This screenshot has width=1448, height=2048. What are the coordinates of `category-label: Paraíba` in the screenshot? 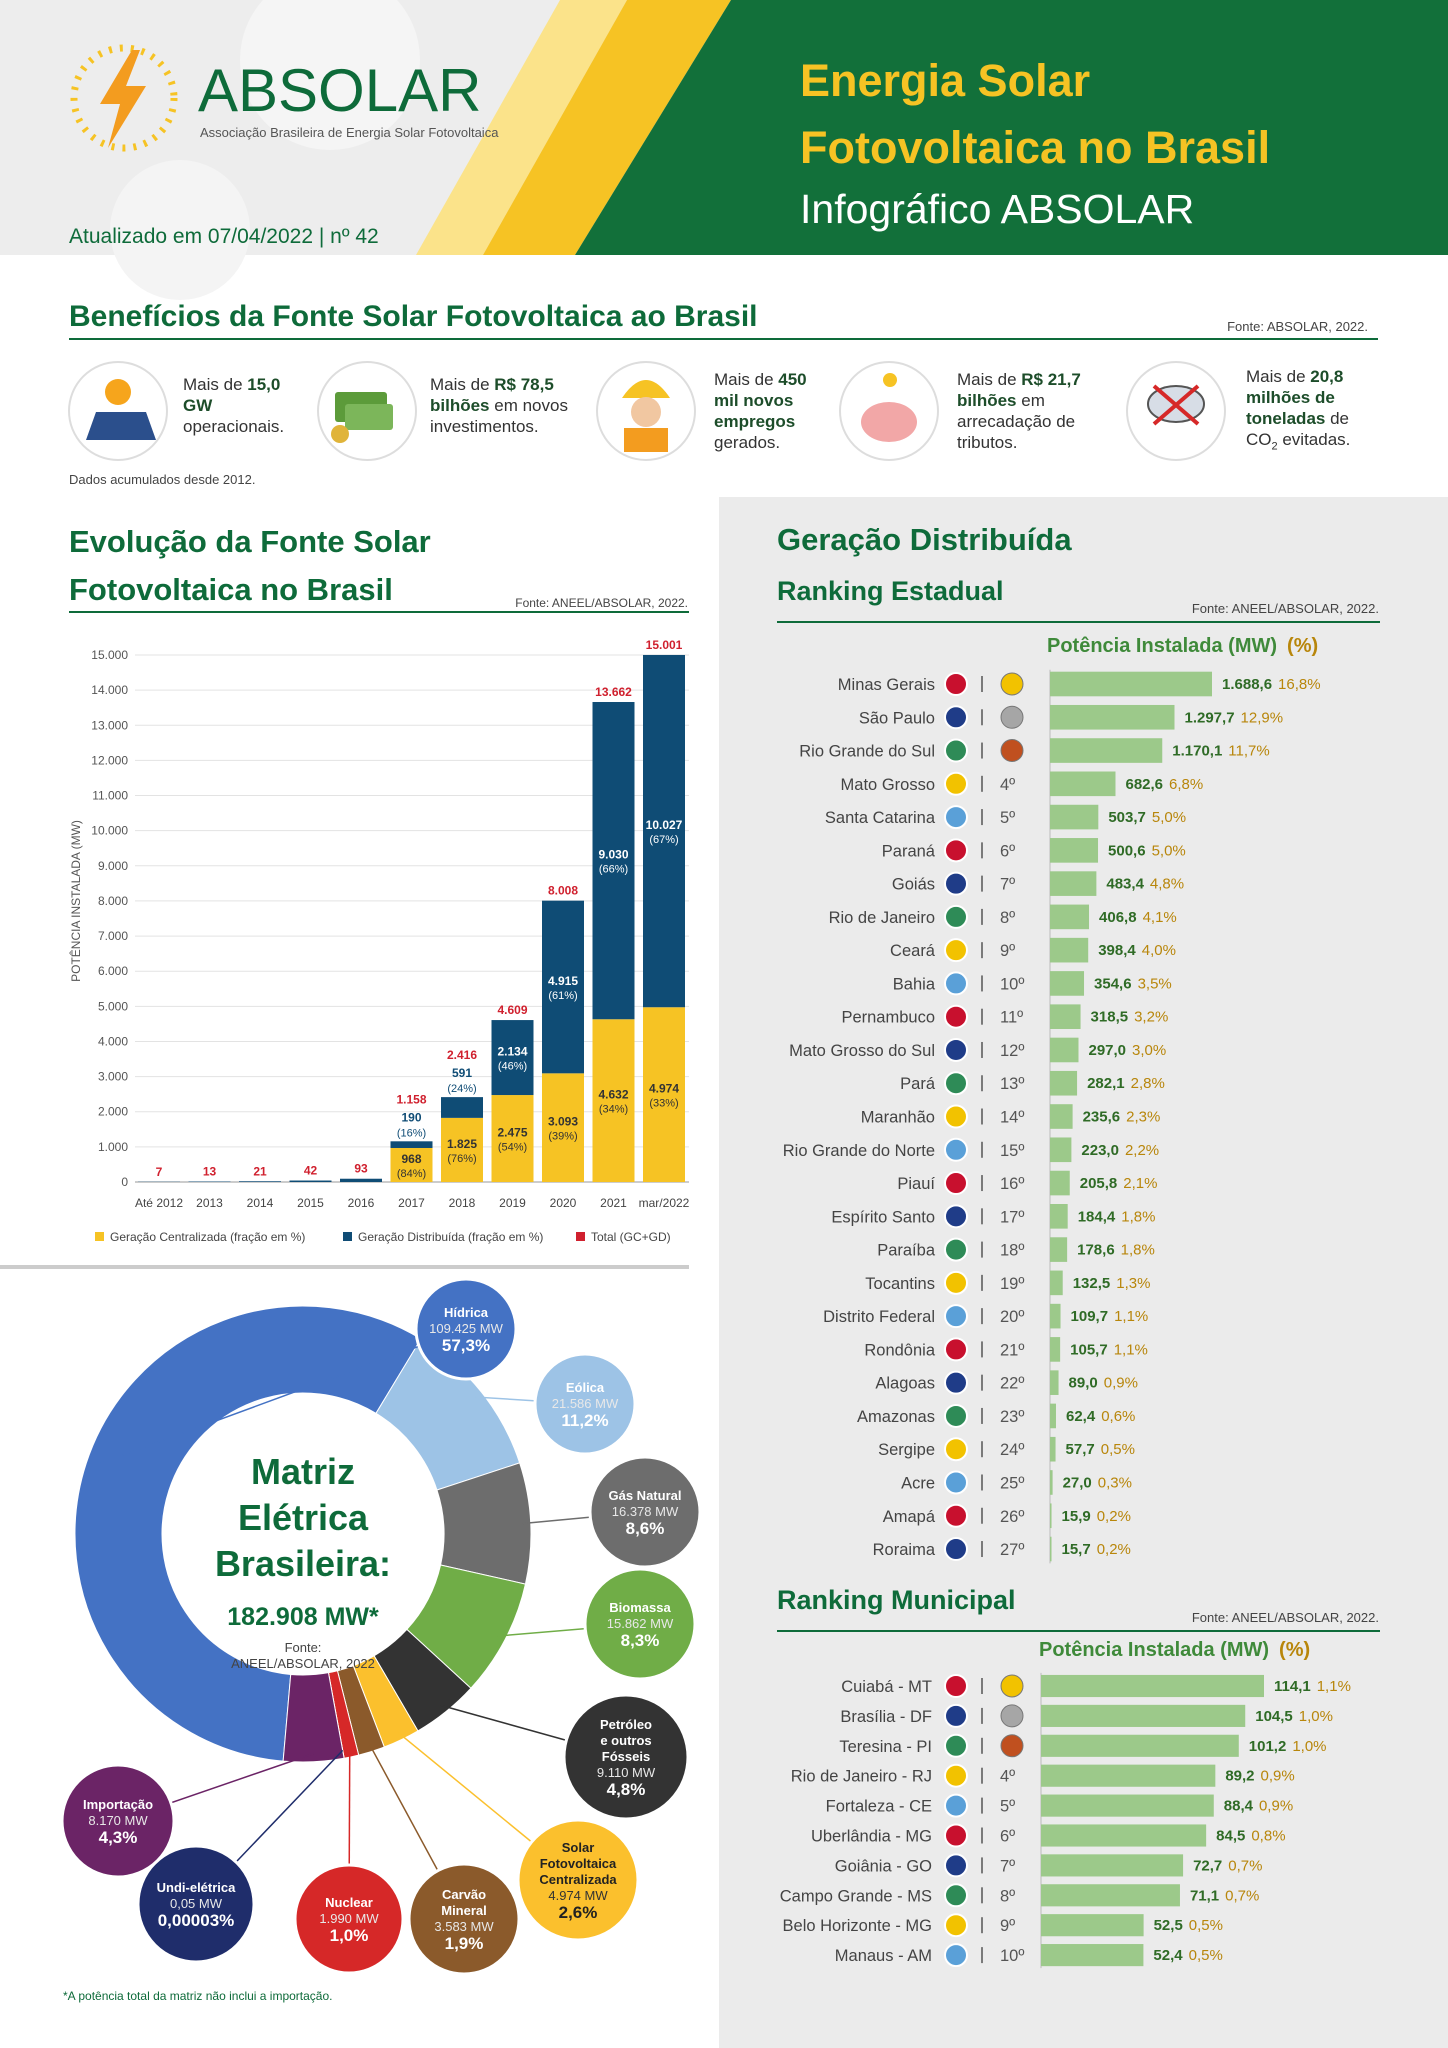 It's located at (906, 1251).